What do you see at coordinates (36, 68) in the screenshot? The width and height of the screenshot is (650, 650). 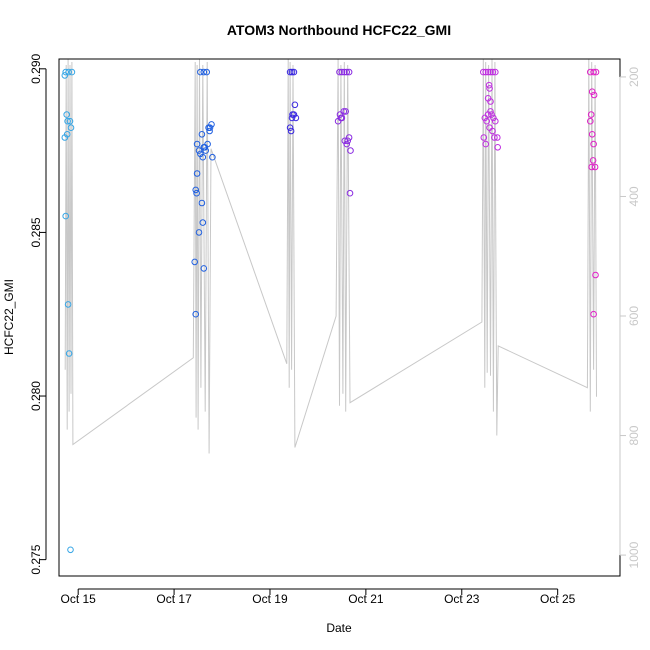 I see `y-tick-label: 0.290` at bounding box center [36, 68].